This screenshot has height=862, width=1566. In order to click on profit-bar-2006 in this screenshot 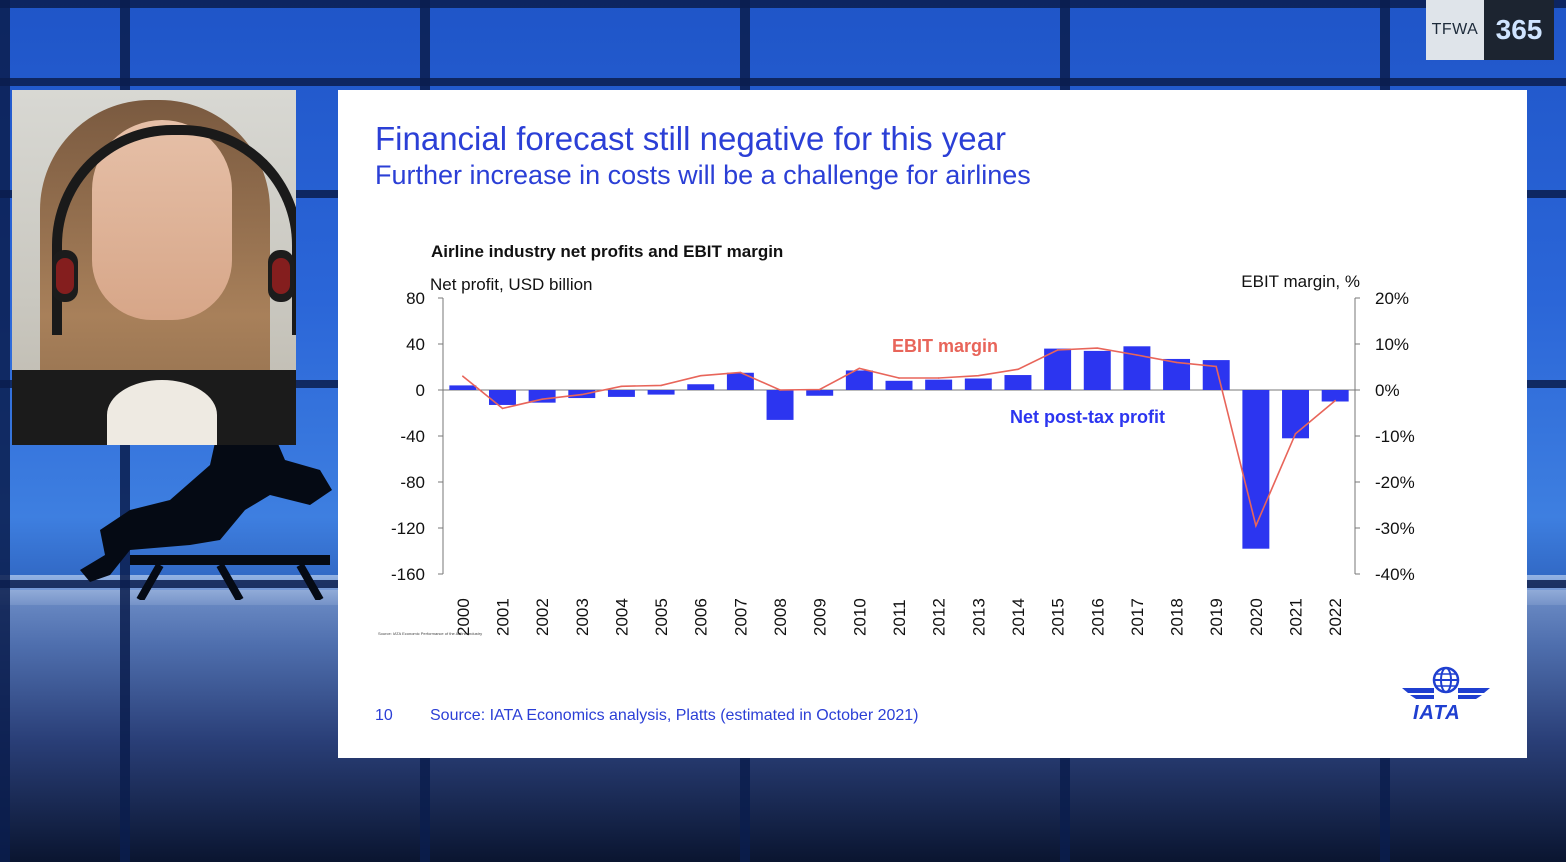, I will do `click(701, 387)`.